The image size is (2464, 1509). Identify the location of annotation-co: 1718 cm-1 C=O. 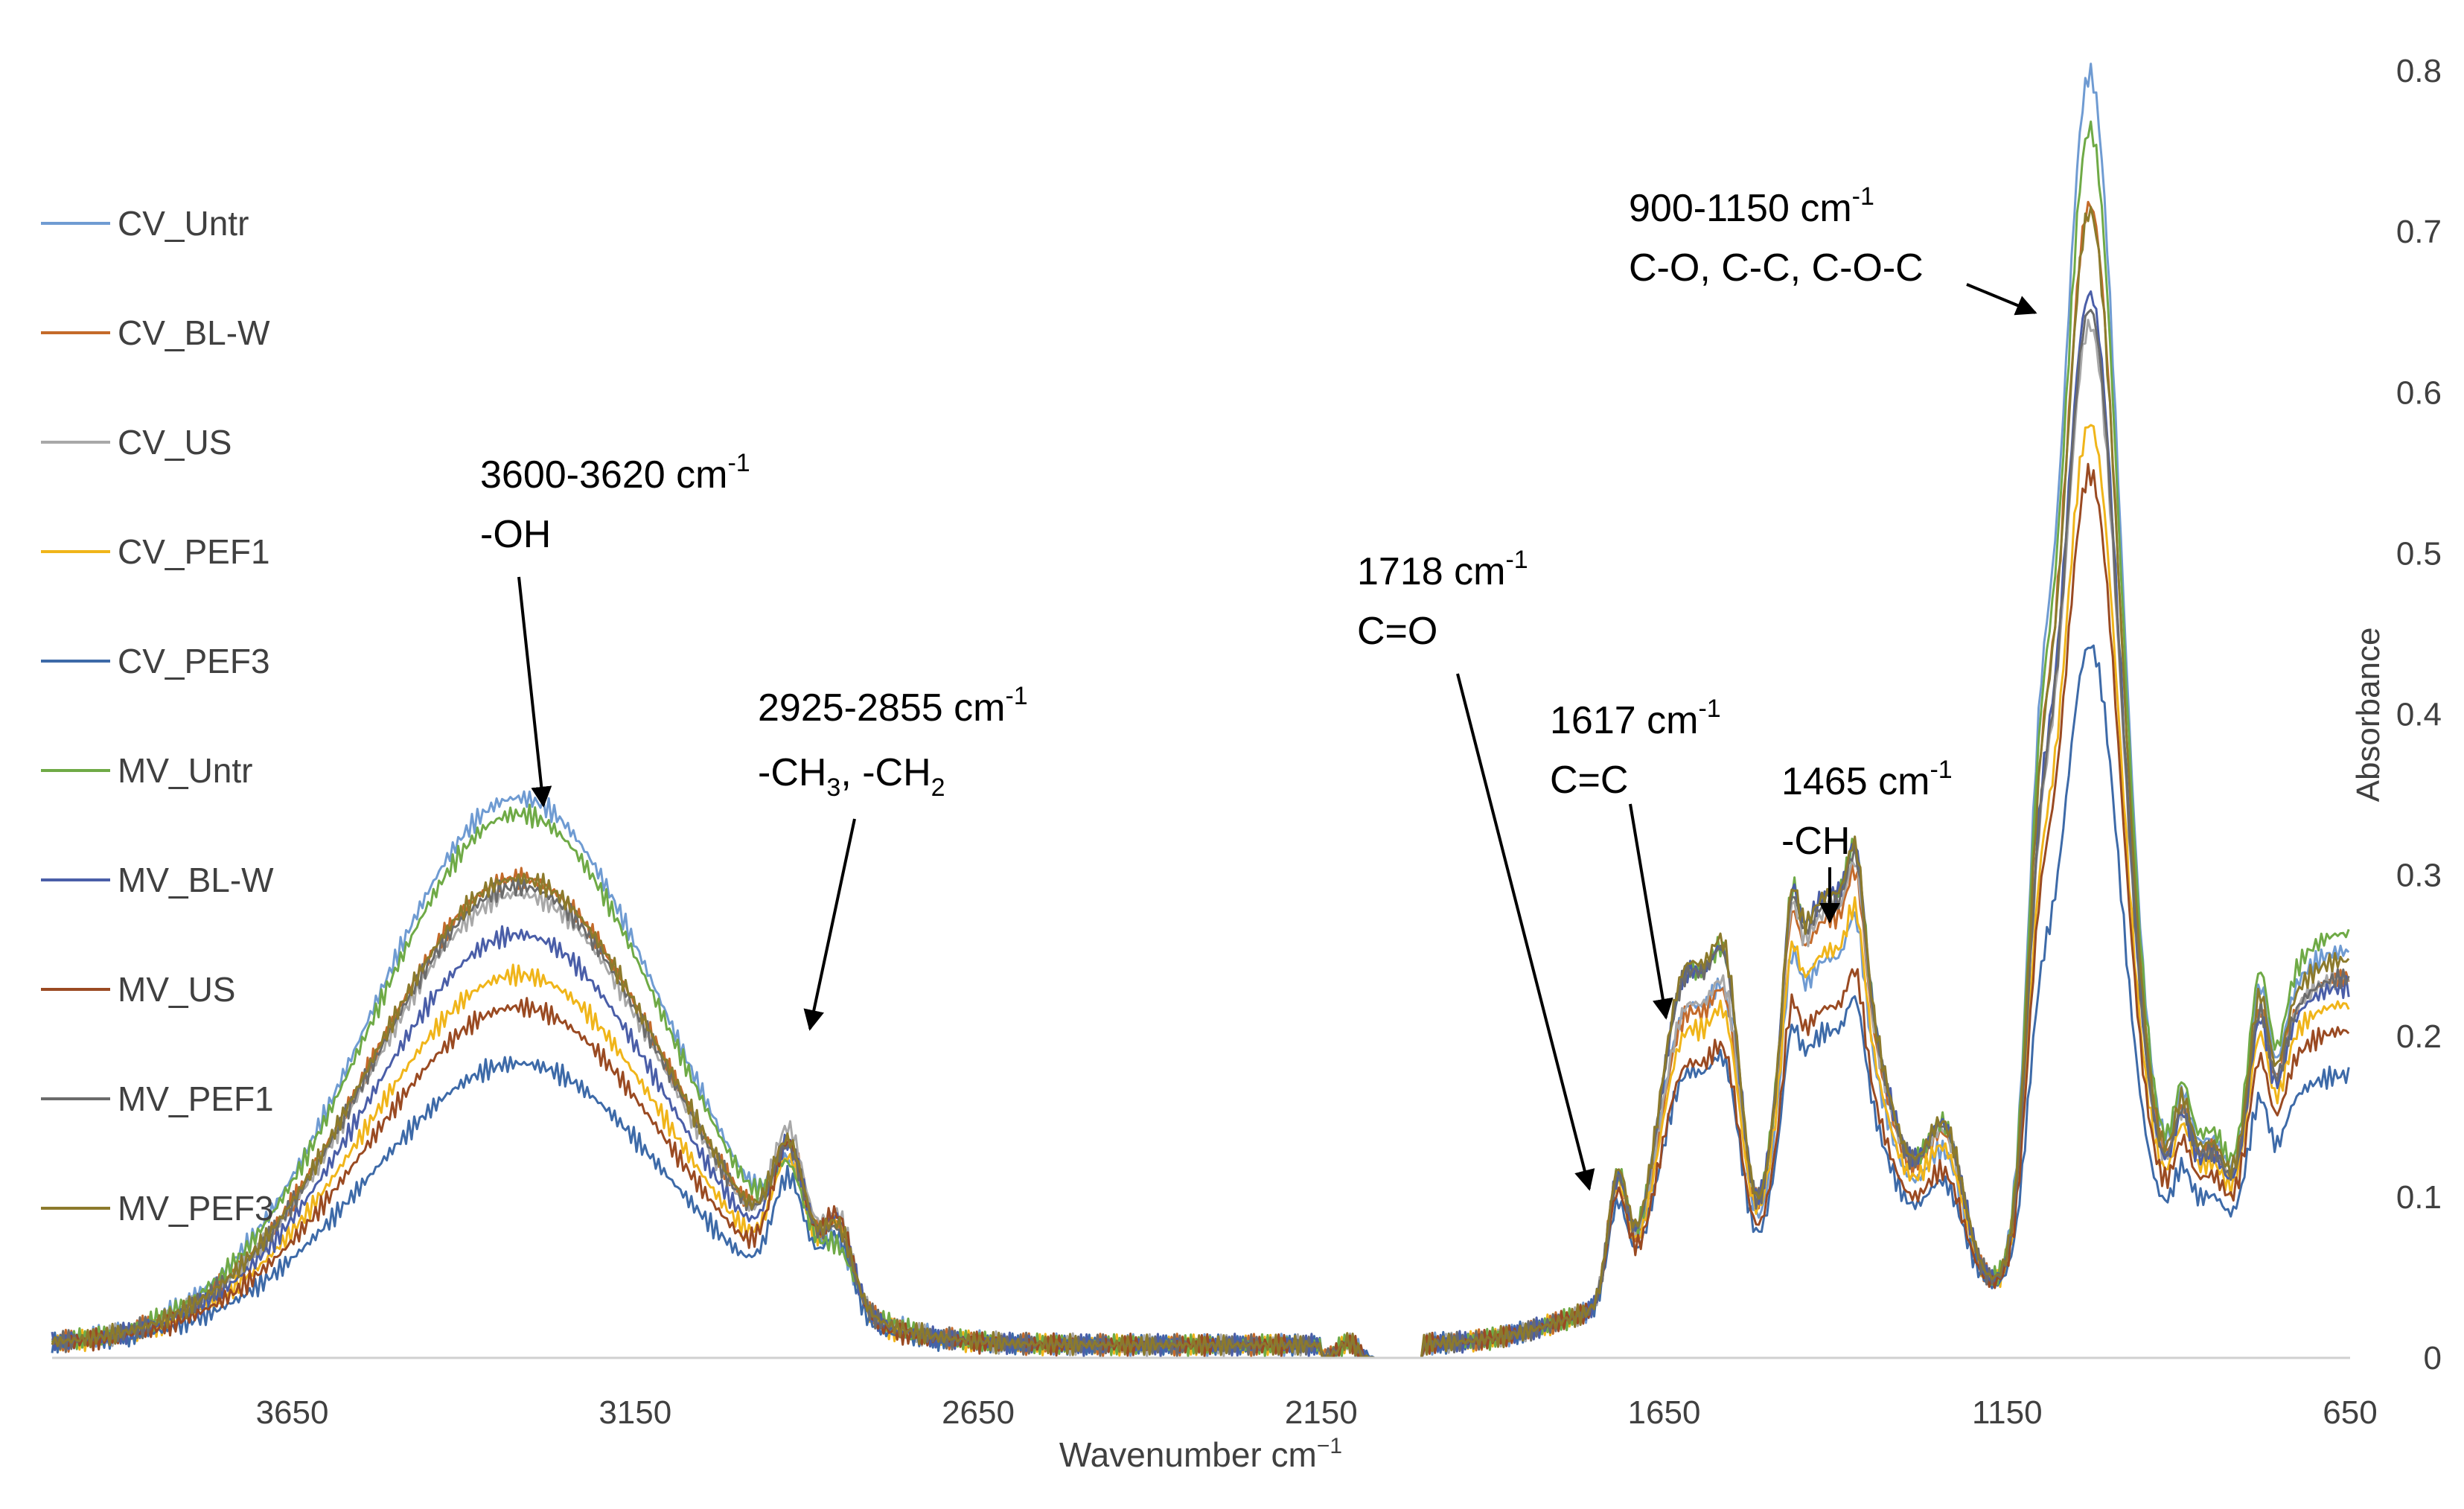
(1476, 868).